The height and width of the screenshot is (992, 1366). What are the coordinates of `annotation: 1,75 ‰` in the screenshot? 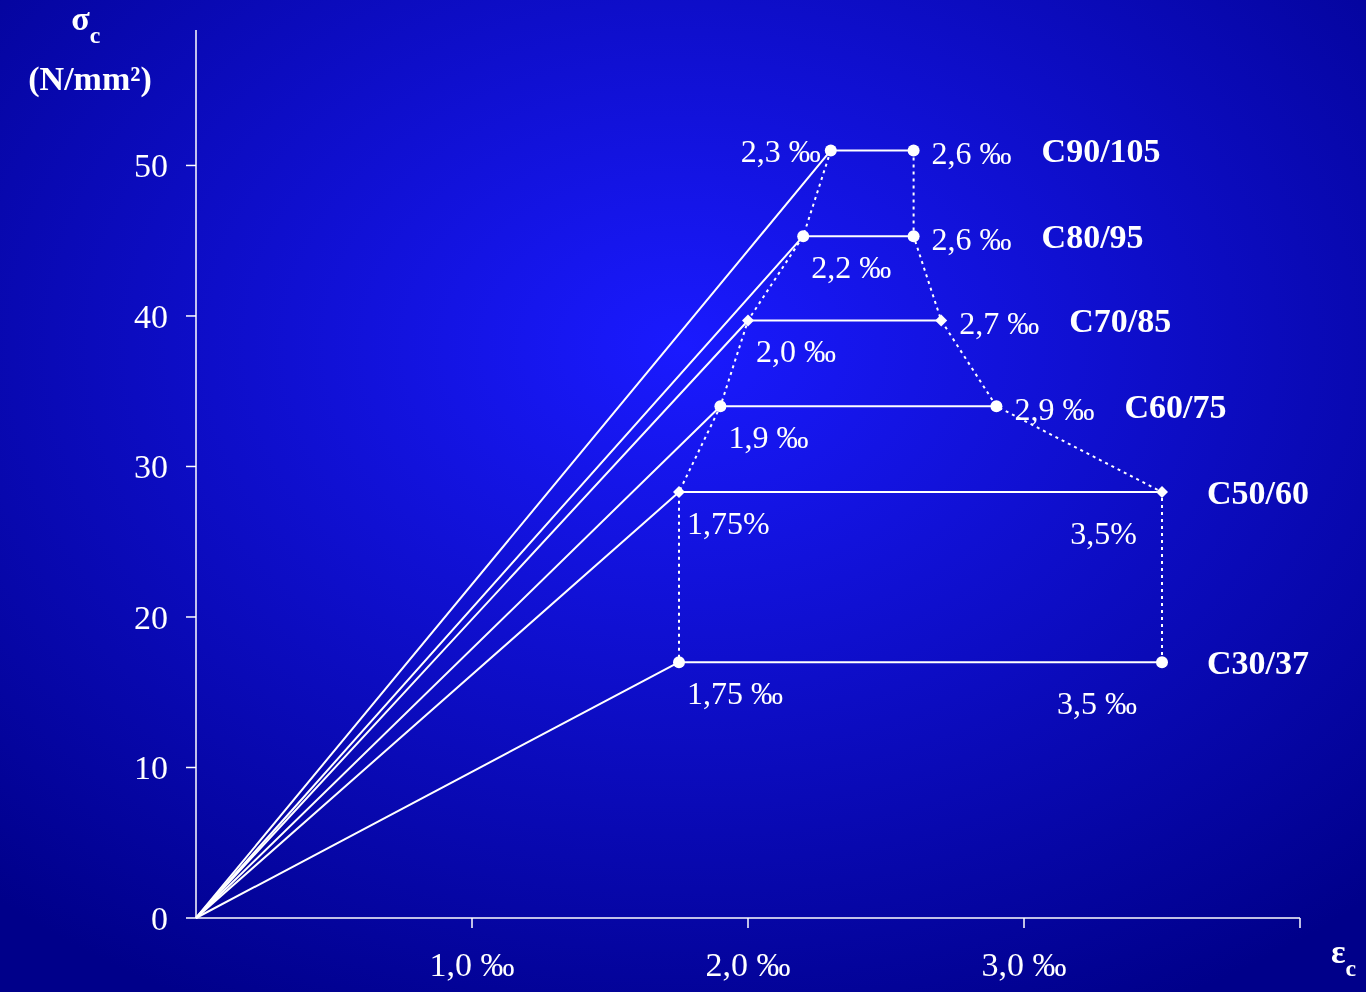 It's located at (735, 693).